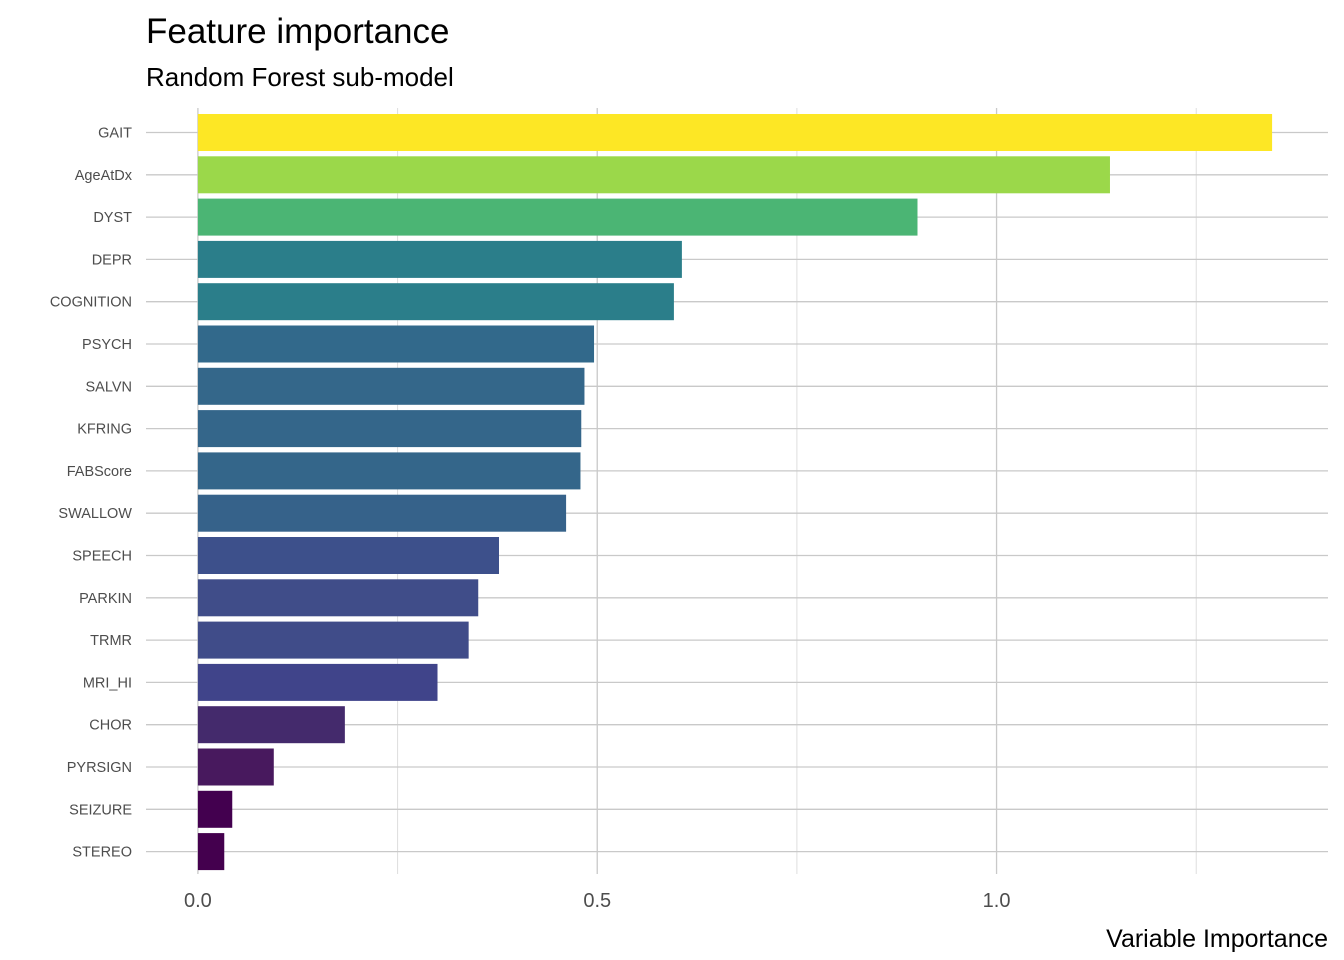 The height and width of the screenshot is (960, 1344). Describe the element at coordinates (300, 77) in the screenshot. I see `chart-subtitle: Random Forest sub-model` at that location.